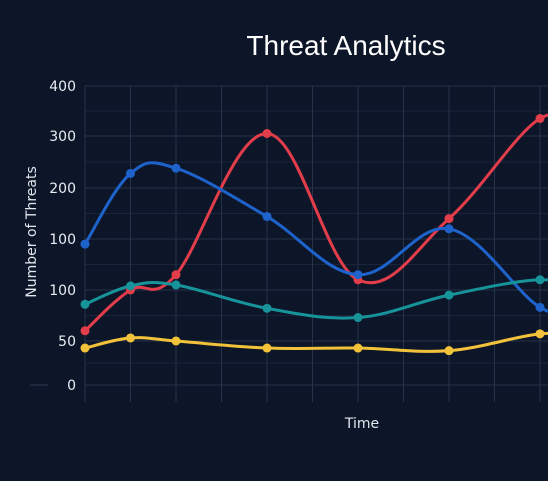  What do you see at coordinates (62, 87) in the screenshot?
I see `y-tick-label: 400` at bounding box center [62, 87].